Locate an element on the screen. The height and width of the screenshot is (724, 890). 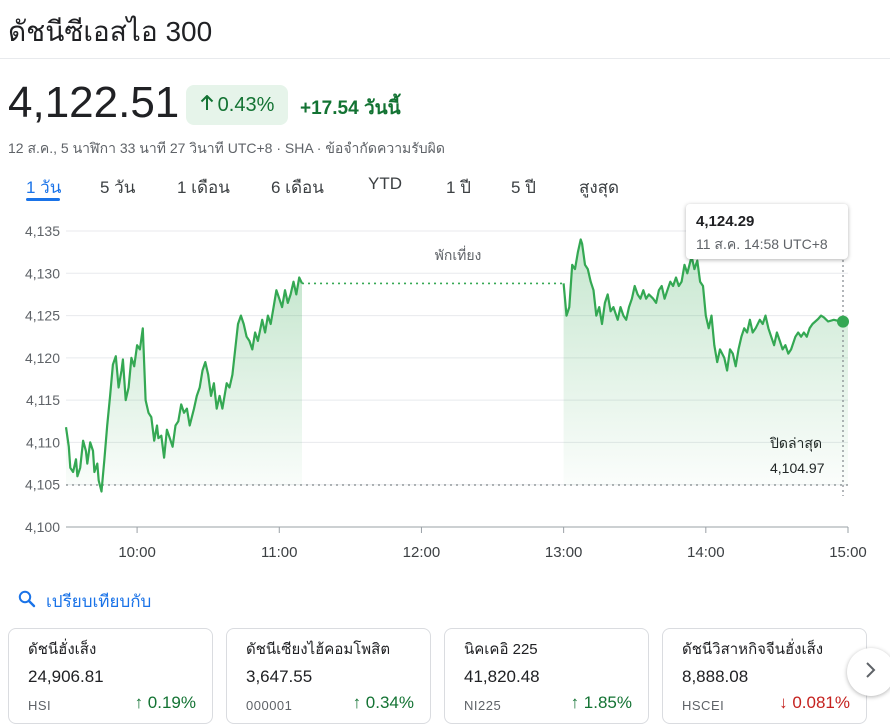
change-period: วันนี้ is located at coordinates (382, 108).